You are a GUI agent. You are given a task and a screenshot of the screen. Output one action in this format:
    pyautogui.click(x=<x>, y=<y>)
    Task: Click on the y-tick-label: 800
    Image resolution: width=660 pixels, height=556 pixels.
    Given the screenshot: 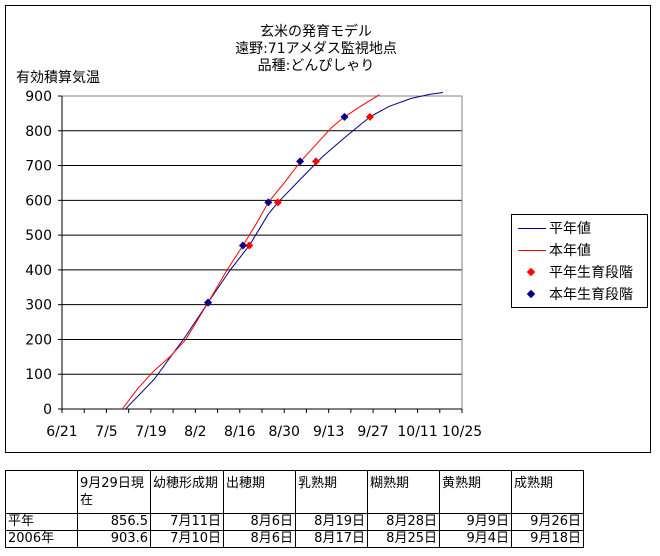 What is the action you would take?
    pyautogui.click(x=38, y=132)
    